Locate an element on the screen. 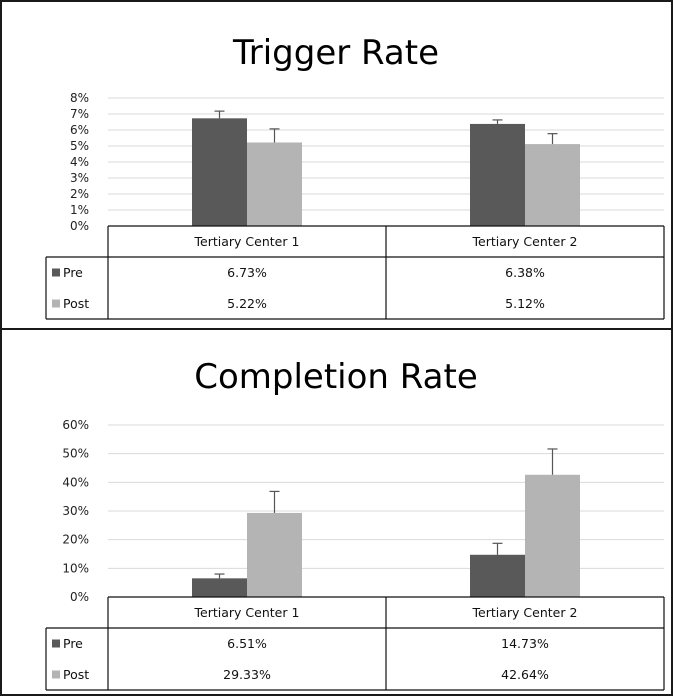 This screenshot has height=696, width=673. y-tick-label: 6% is located at coordinates (79, 130).